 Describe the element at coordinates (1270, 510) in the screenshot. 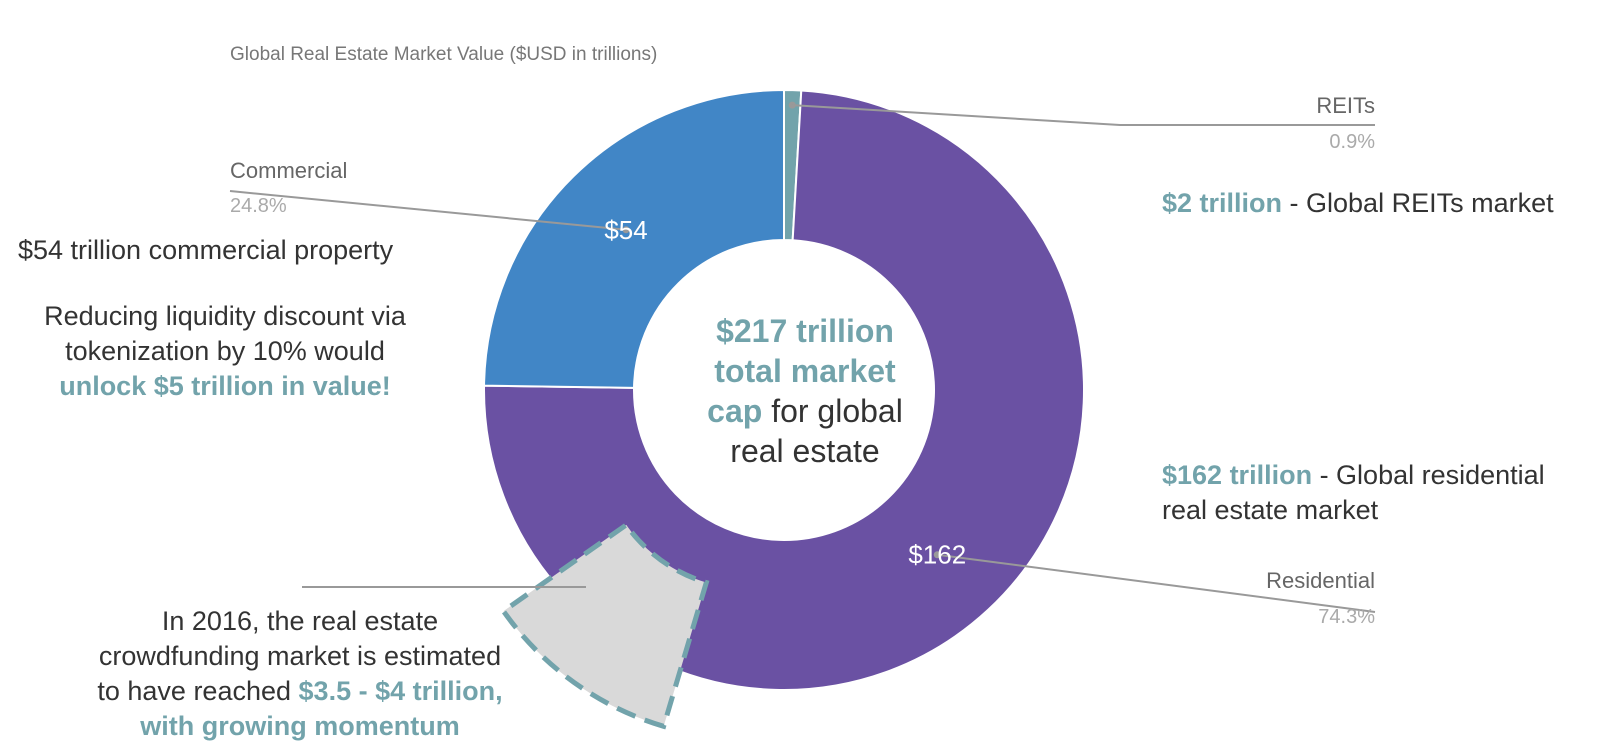

I see `residential-annotation-line2: real estate market` at that location.